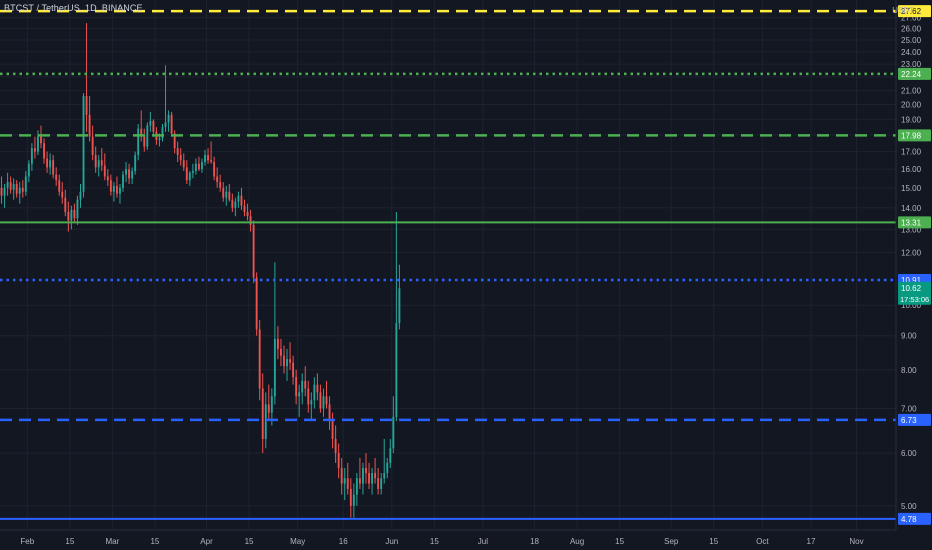  Describe the element at coordinates (911, 152) in the screenshot. I see `price-tick-label: 17.00` at that location.